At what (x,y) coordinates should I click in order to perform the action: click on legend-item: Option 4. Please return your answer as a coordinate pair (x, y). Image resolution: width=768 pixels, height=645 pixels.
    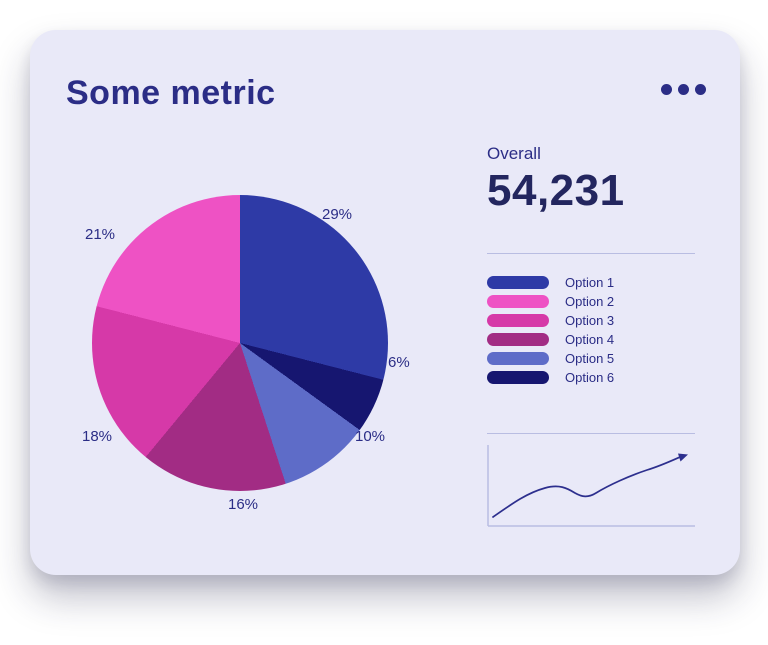
    Looking at the image, I should click on (593, 339).